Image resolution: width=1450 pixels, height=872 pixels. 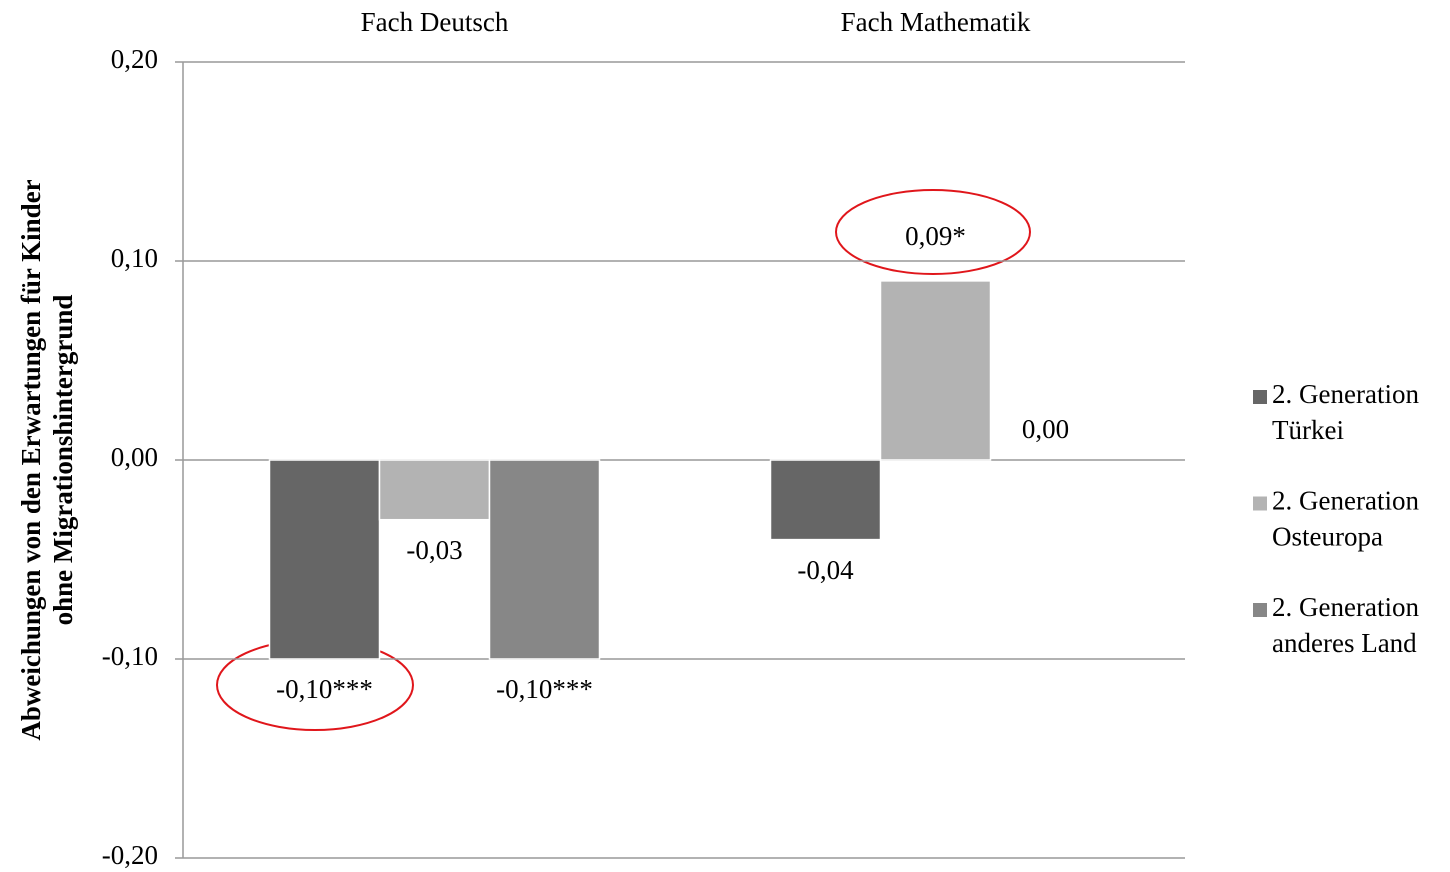 I want to click on category-label: Fach Mathematik, so click(x=936, y=22).